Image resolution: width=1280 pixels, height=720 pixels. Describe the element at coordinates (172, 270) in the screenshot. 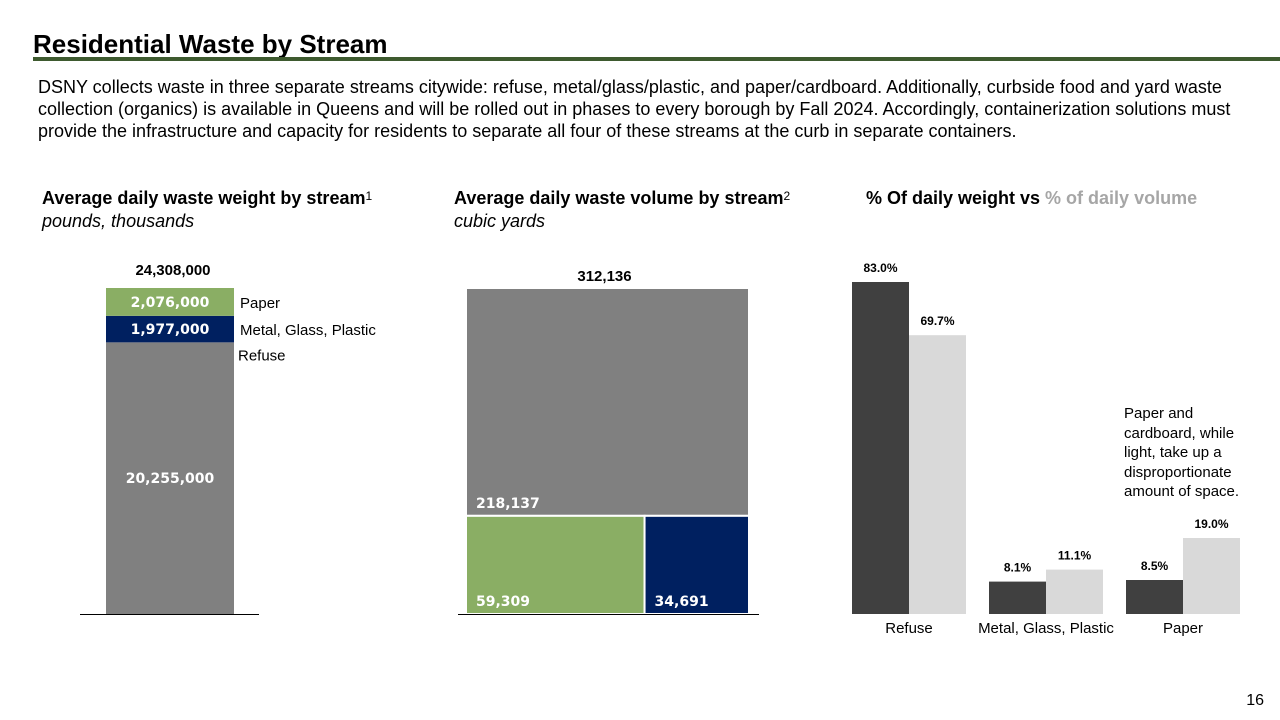

I see `weight-total-label: 24,308,000` at that location.